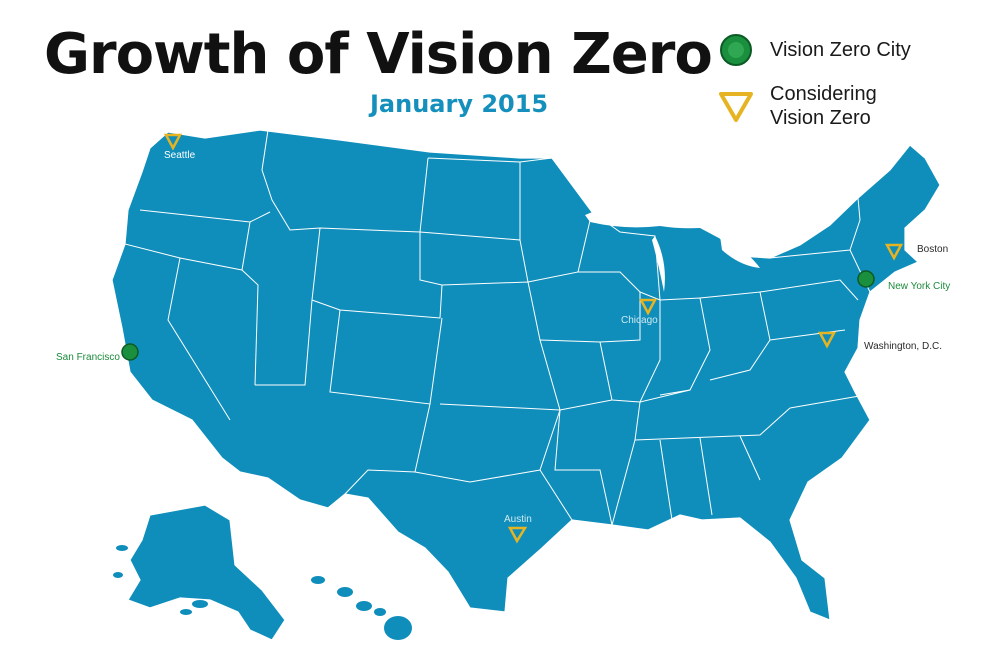 Image resolution: width=1000 pixels, height=666 pixels. What do you see at coordinates (648, 307) in the screenshot?
I see `chicago-marker` at bounding box center [648, 307].